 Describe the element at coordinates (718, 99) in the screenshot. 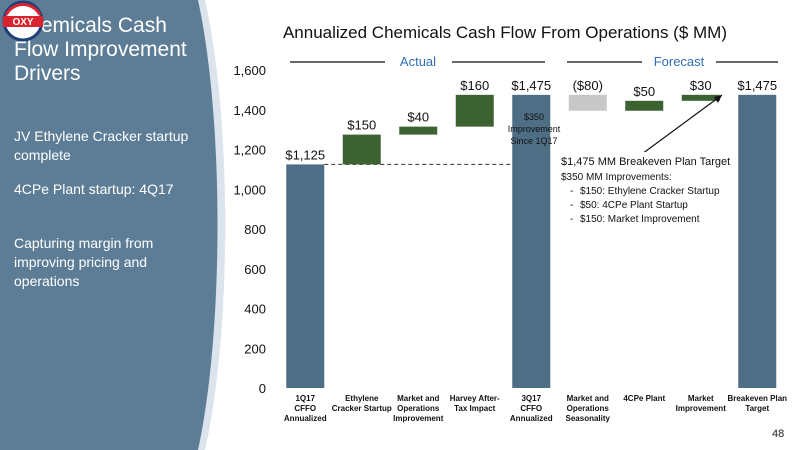

I see `callout-arrowhead` at that location.